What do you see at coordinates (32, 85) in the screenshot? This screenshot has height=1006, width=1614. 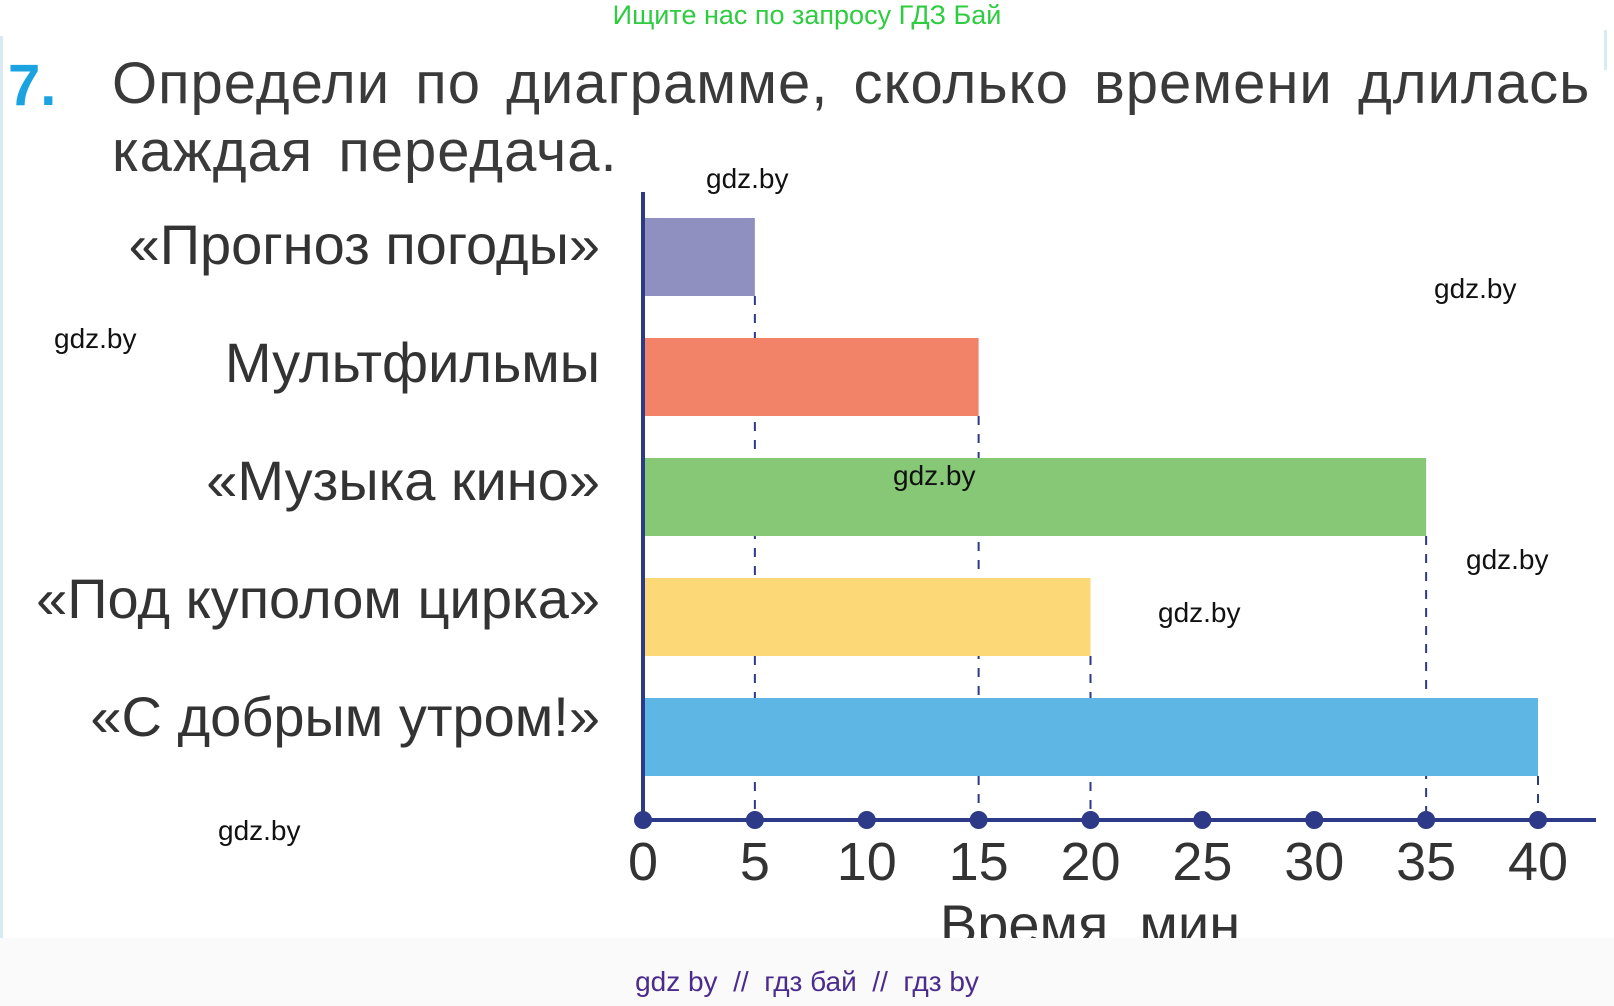 I see `task-number: 7.` at bounding box center [32, 85].